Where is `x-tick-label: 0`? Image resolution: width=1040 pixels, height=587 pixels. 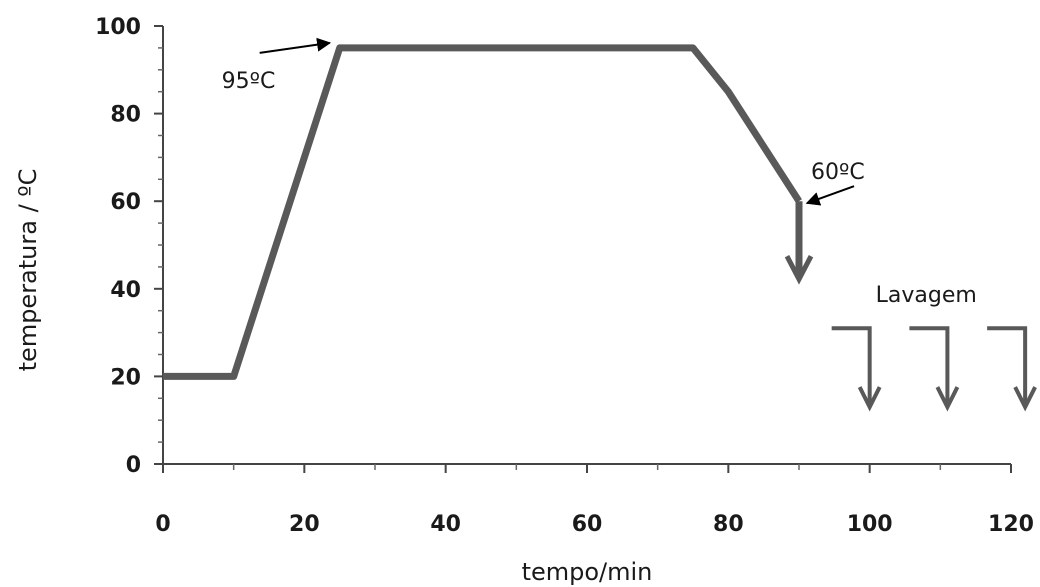
x-tick-label: 0 is located at coordinates (162, 524).